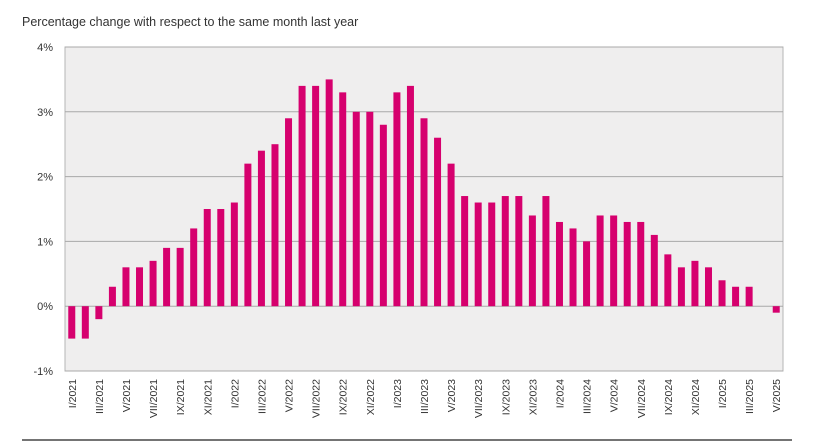 The image size is (818, 448). Describe the element at coordinates (208, 397) in the screenshot. I see `x-tick-label: XI/2021` at that location.